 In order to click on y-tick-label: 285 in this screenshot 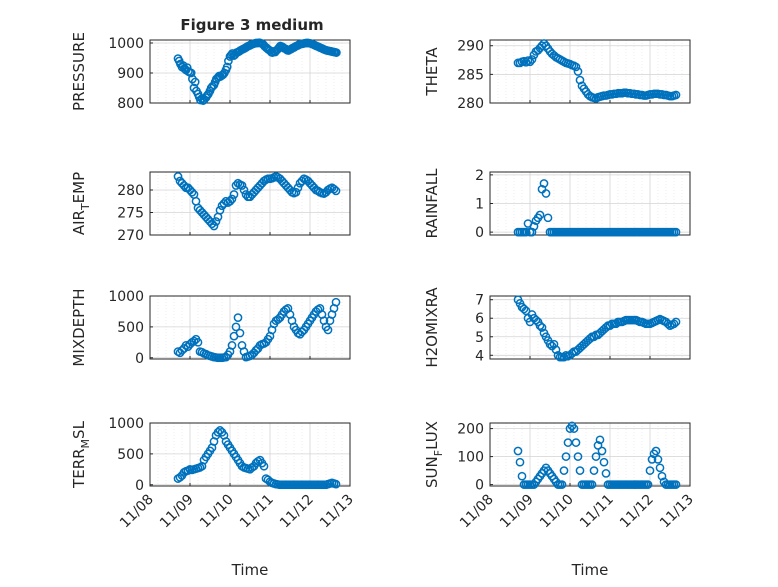, I will do `click(470, 75)`.